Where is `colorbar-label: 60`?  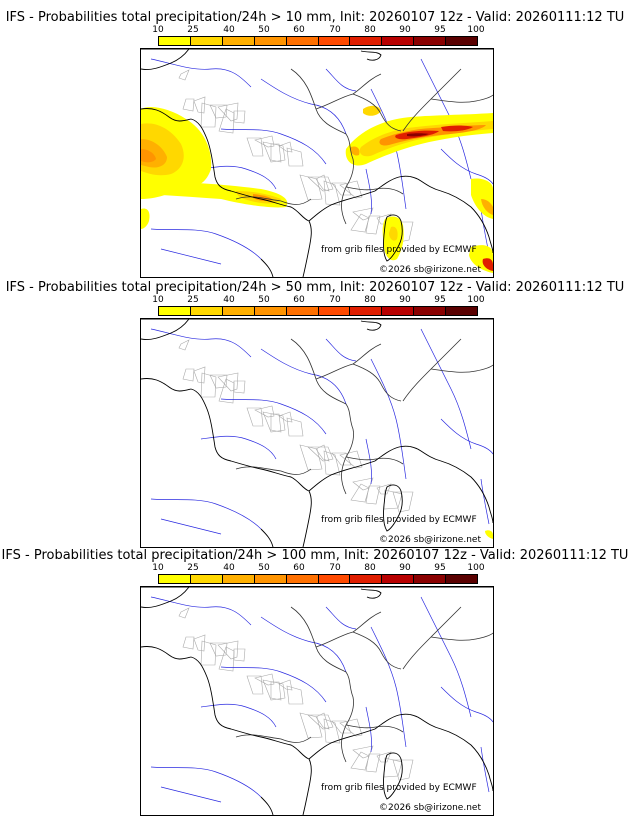 colorbar-label: 60 is located at coordinates (299, 30).